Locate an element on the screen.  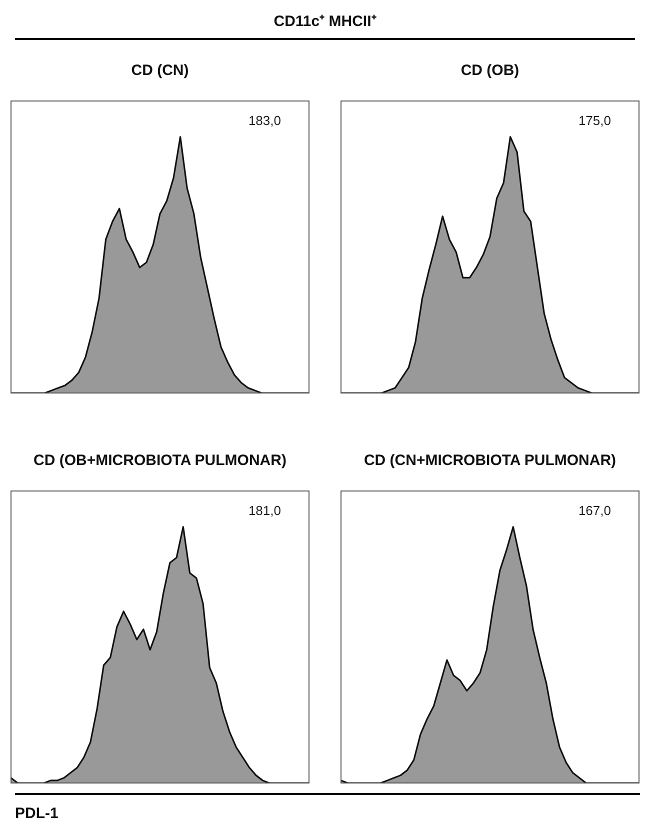
text: 183,0 is located at coordinates (264, 120).